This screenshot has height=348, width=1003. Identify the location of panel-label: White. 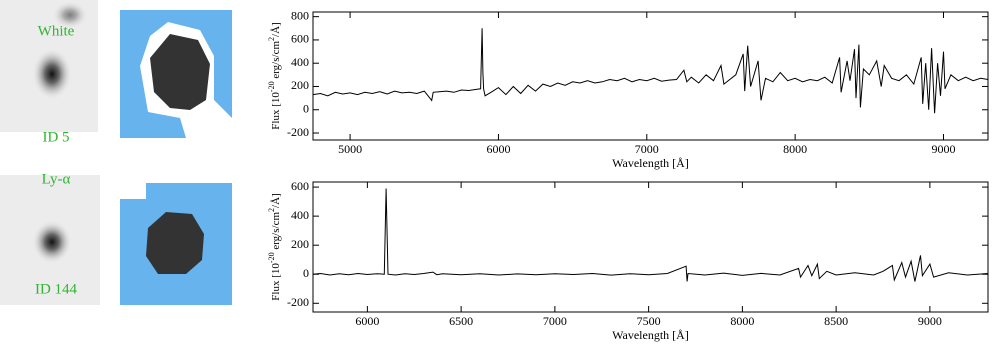
(56, 31).